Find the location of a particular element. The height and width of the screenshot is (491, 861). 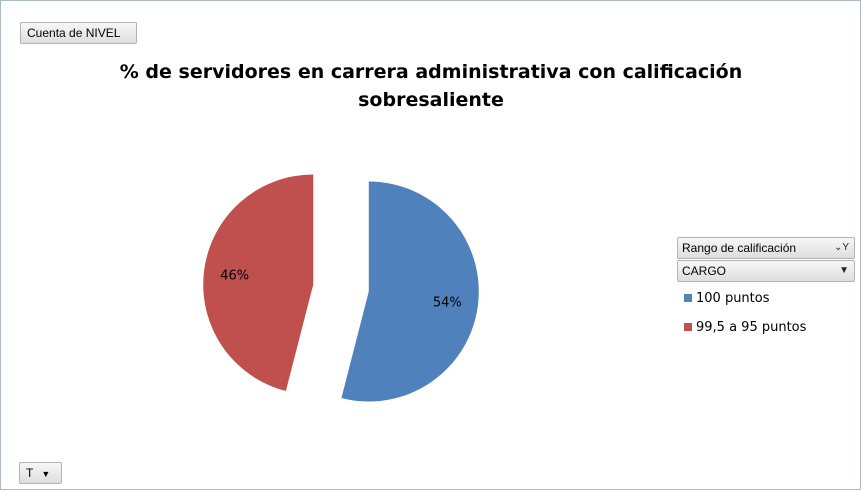

legend-item: 100 puntos is located at coordinates (745, 298).